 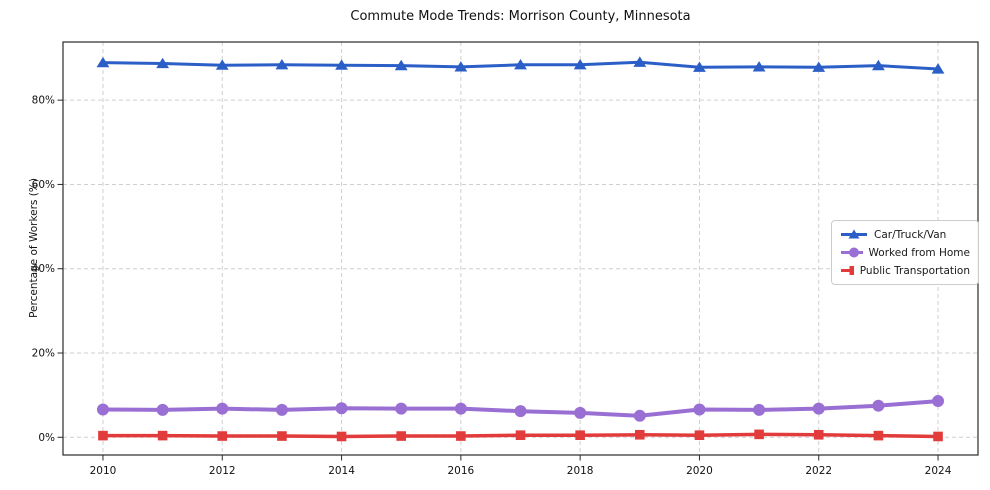 I want to click on x-tick-label: 2012, so click(x=222, y=471).